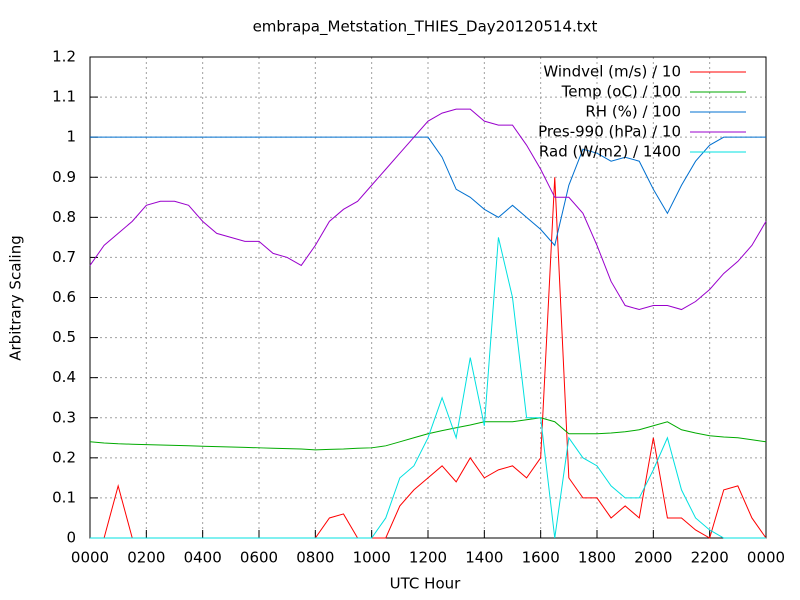  I want to click on x-tick-label: 1600, so click(541, 558).